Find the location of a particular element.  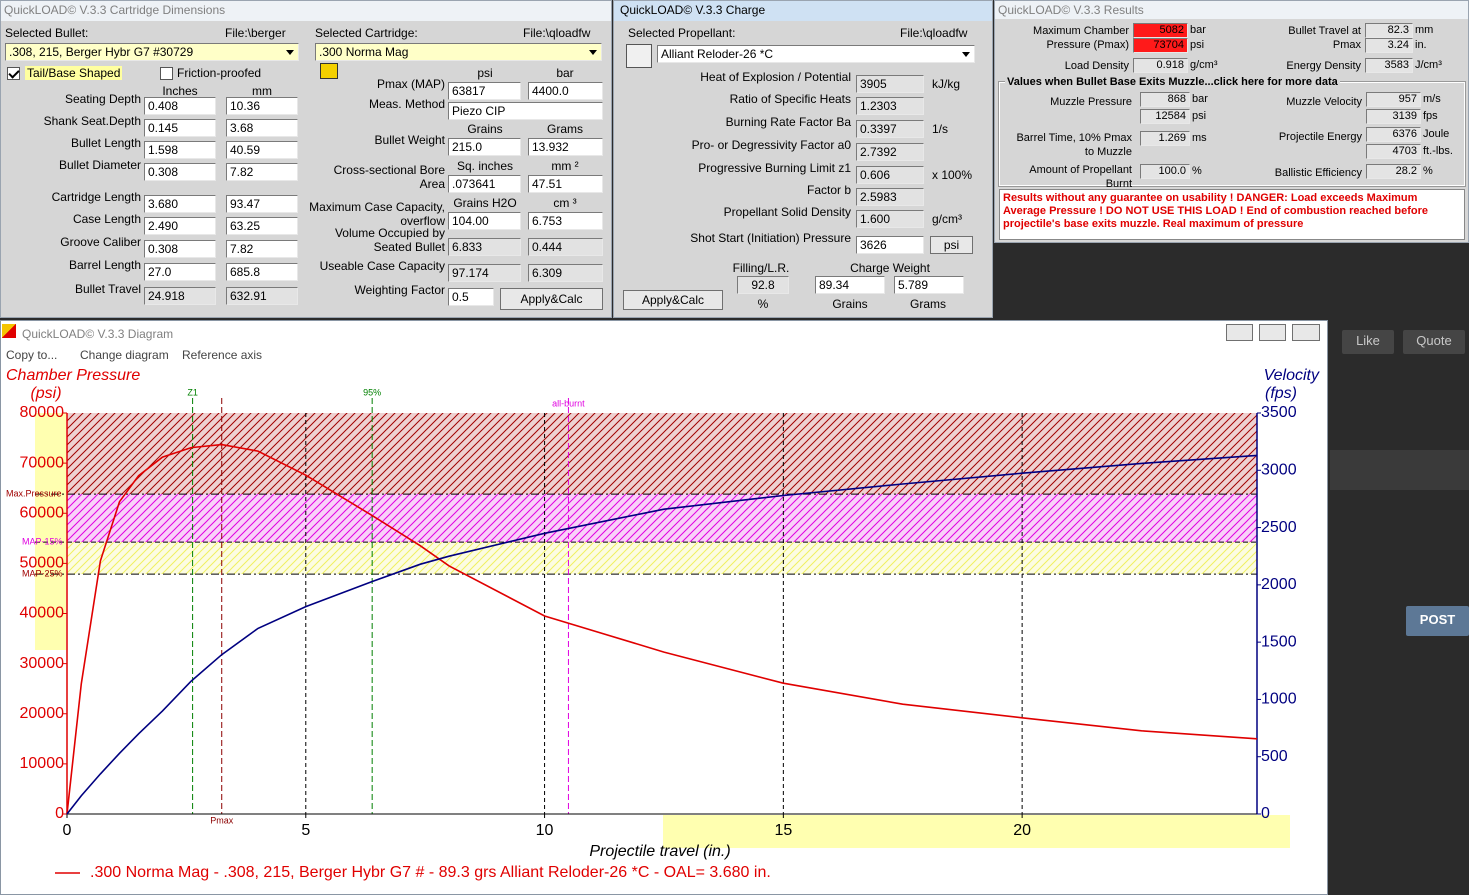

unit: ft.-lbs. is located at coordinates (1438, 151).